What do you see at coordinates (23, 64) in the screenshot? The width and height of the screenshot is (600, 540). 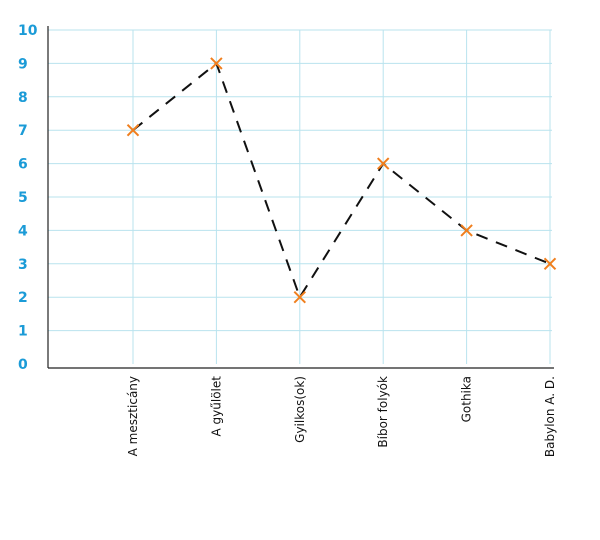 I see `y-tick-label: 9` at bounding box center [23, 64].